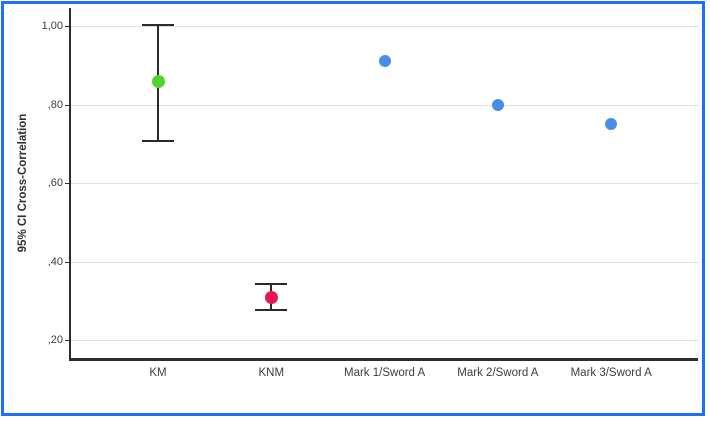  I want to click on y-tick-label: ,40, so click(55, 261).